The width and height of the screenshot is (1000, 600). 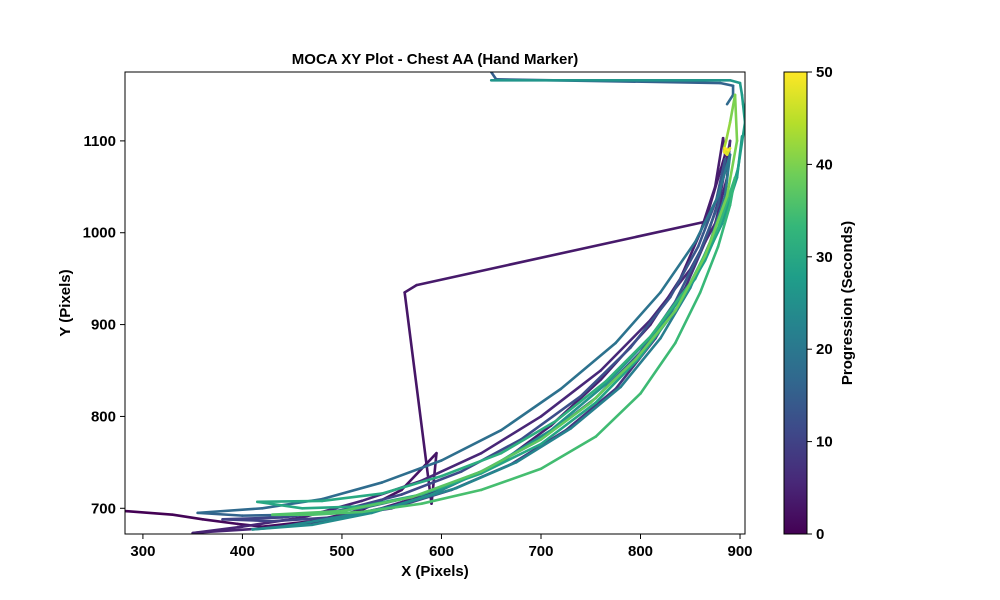 I want to click on colorbar-tick-label: 10, so click(x=824, y=442).